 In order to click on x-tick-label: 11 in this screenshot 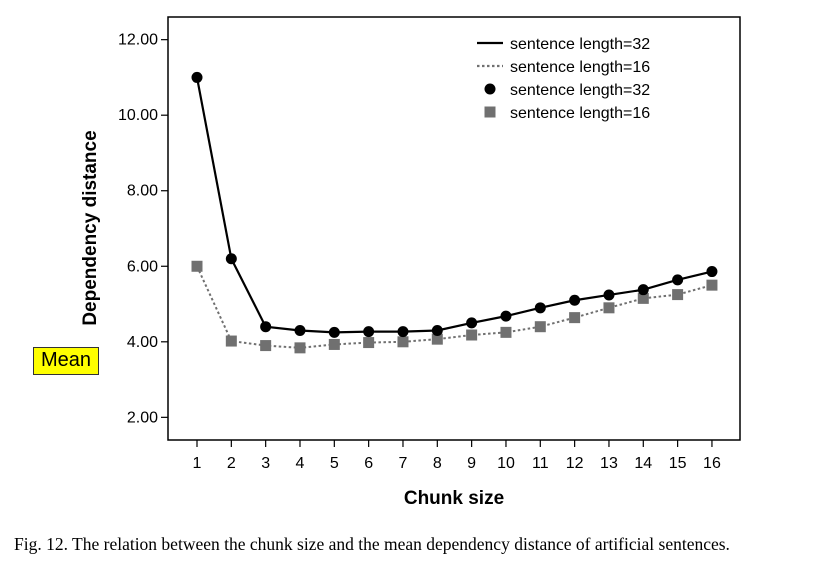, I will do `click(540, 463)`.